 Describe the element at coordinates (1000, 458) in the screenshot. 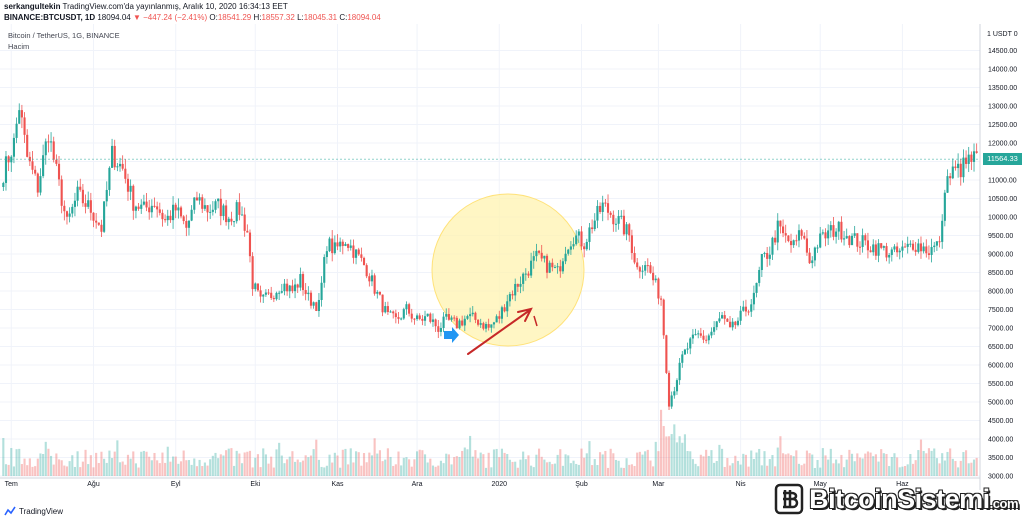

I see `price-tick-label: 3500.00` at that location.